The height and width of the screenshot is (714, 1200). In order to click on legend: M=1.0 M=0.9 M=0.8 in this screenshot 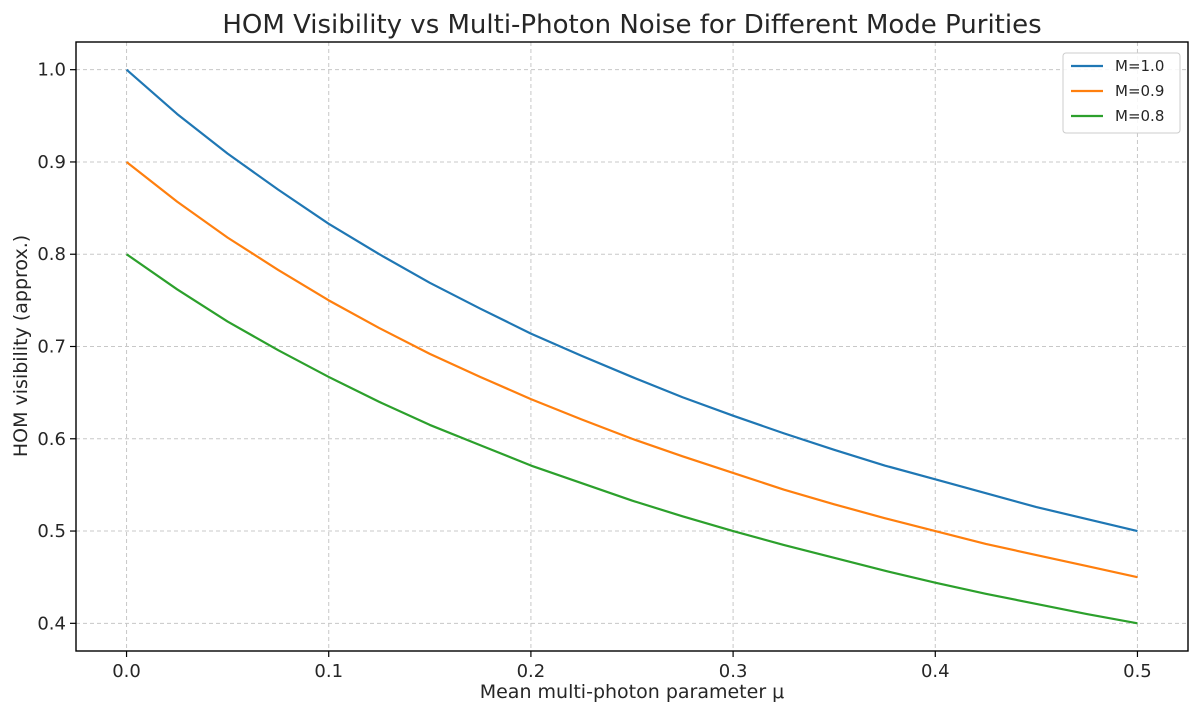, I will do `click(1121, 93)`.